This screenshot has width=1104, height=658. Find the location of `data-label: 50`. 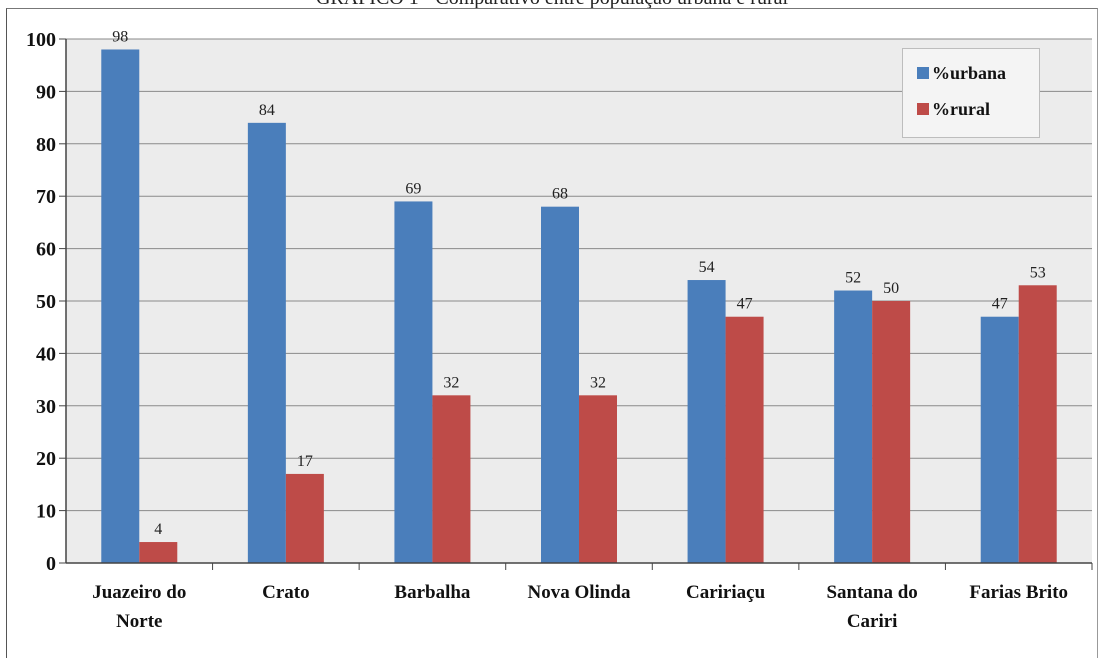

data-label: 50 is located at coordinates (891, 288).